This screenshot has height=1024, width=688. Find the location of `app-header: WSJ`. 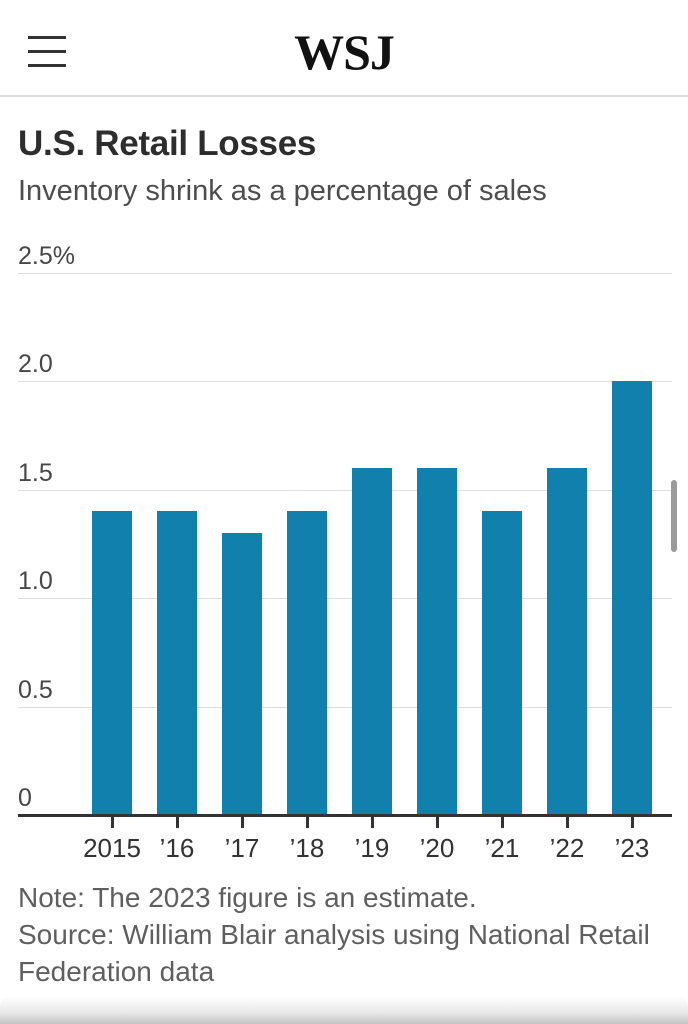

app-header: WSJ is located at coordinates (344, 48).